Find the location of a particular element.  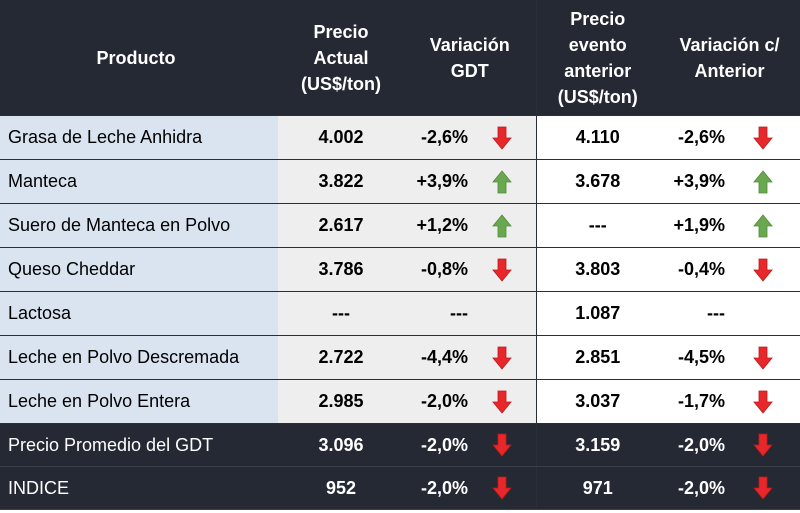

variation-previous: -4,5% is located at coordinates (729, 357).